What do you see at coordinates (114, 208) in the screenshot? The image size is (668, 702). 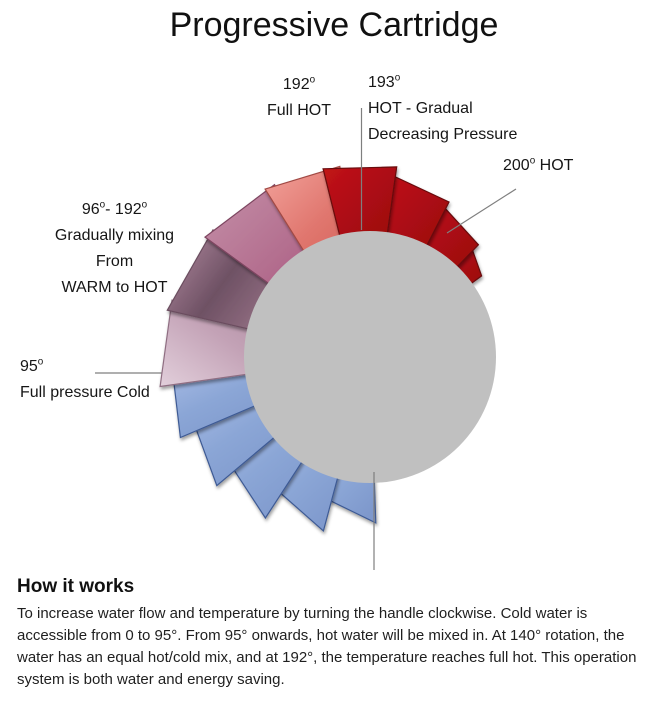 I see `label-line: 96o- 192o` at bounding box center [114, 208].